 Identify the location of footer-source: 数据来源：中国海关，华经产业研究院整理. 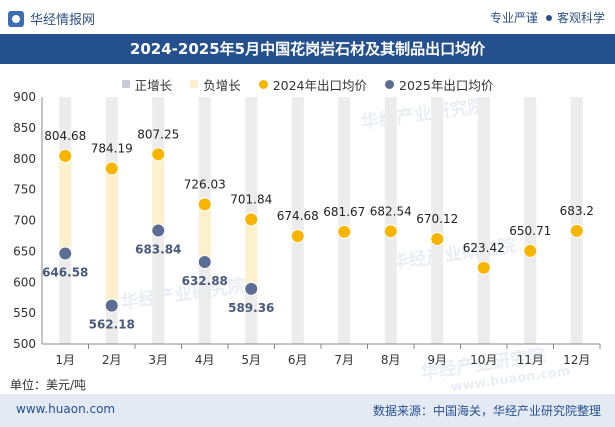
(486, 411).